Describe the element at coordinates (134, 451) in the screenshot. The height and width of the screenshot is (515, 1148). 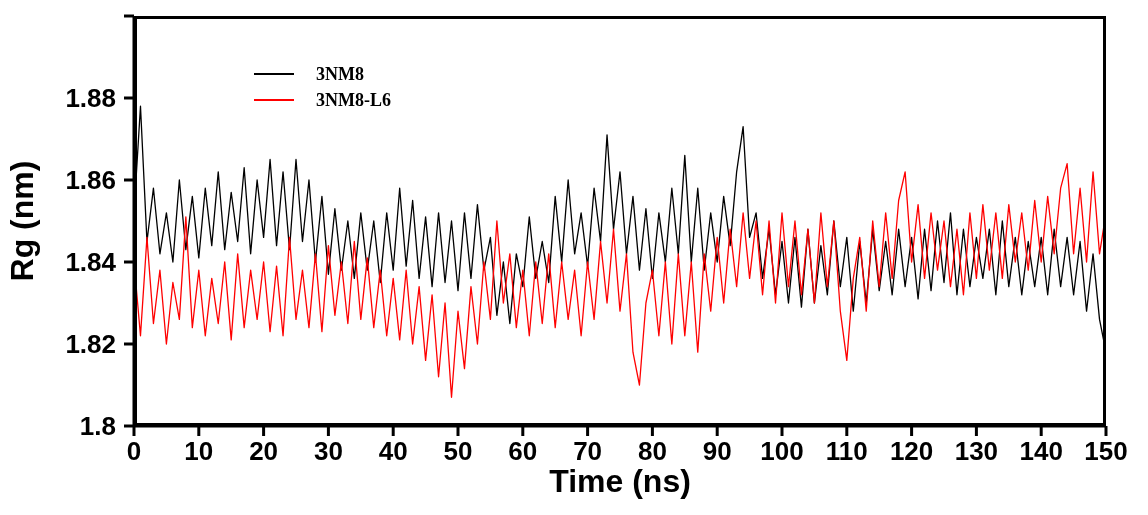
I see `x-tick-label: 0` at that location.